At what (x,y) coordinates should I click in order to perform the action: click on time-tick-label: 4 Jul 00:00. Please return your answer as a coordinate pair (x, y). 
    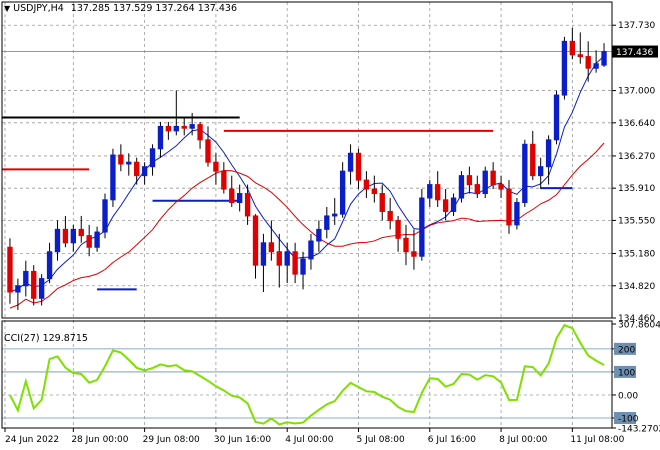
    Looking at the image, I should click on (309, 440).